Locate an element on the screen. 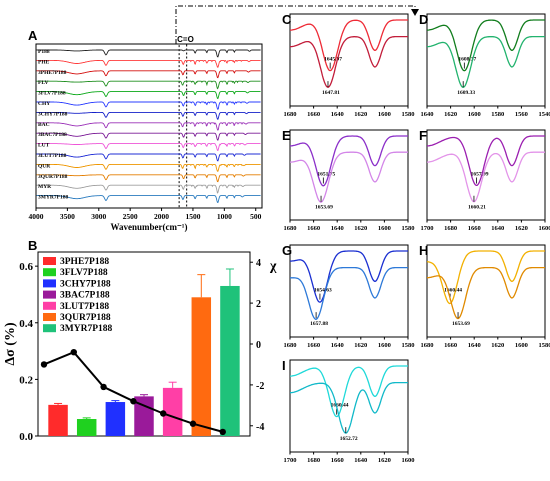 The width and height of the screenshot is (550, 481). y-axis-title-B: Δσ (%) is located at coordinates (10, 344).